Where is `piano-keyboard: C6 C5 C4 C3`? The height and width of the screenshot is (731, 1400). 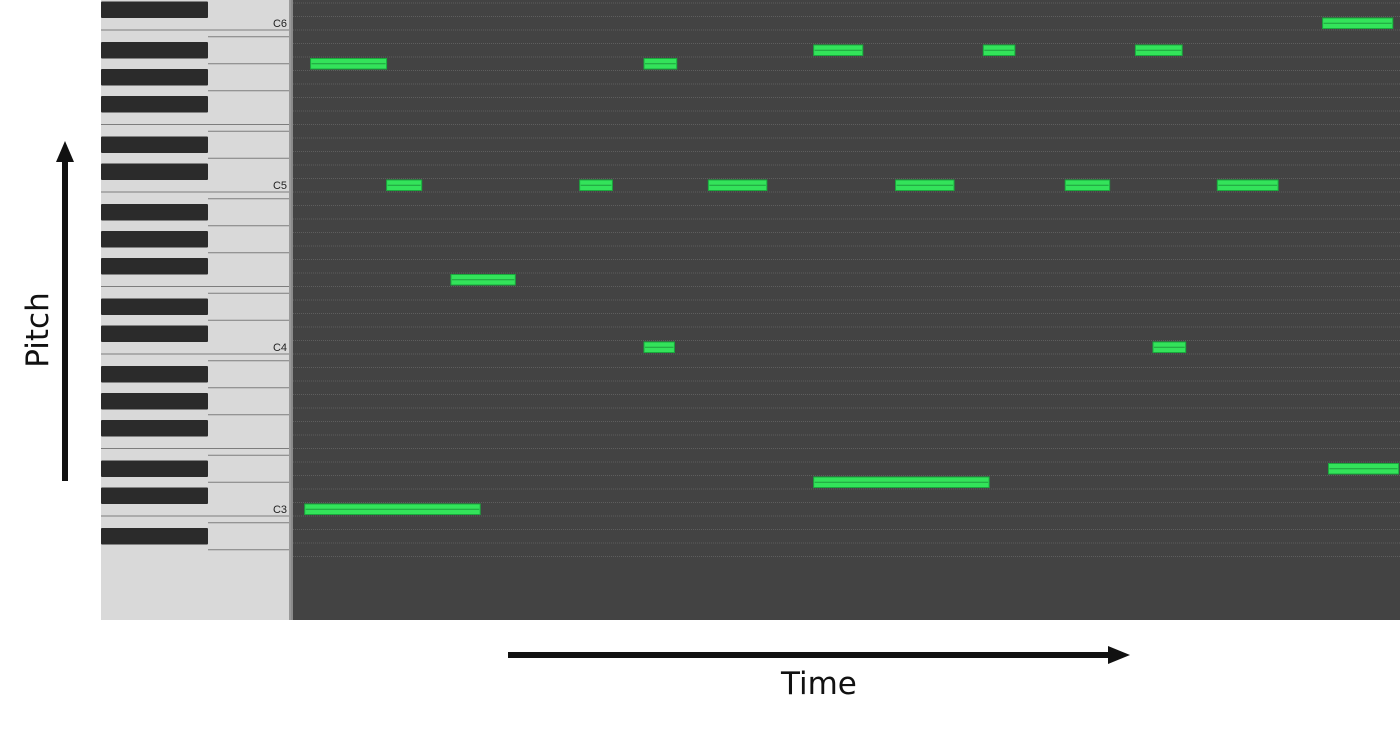 piano-keyboard: C6 C5 C4 C3 is located at coordinates (196, 310).